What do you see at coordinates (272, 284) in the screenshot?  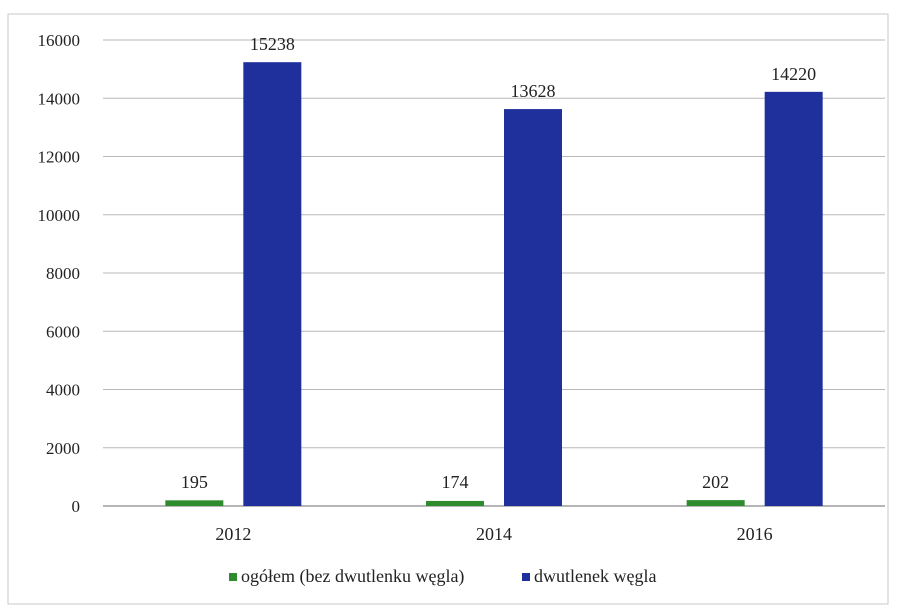 I see `bar-dwutlenek-wegla-2012` at bounding box center [272, 284].